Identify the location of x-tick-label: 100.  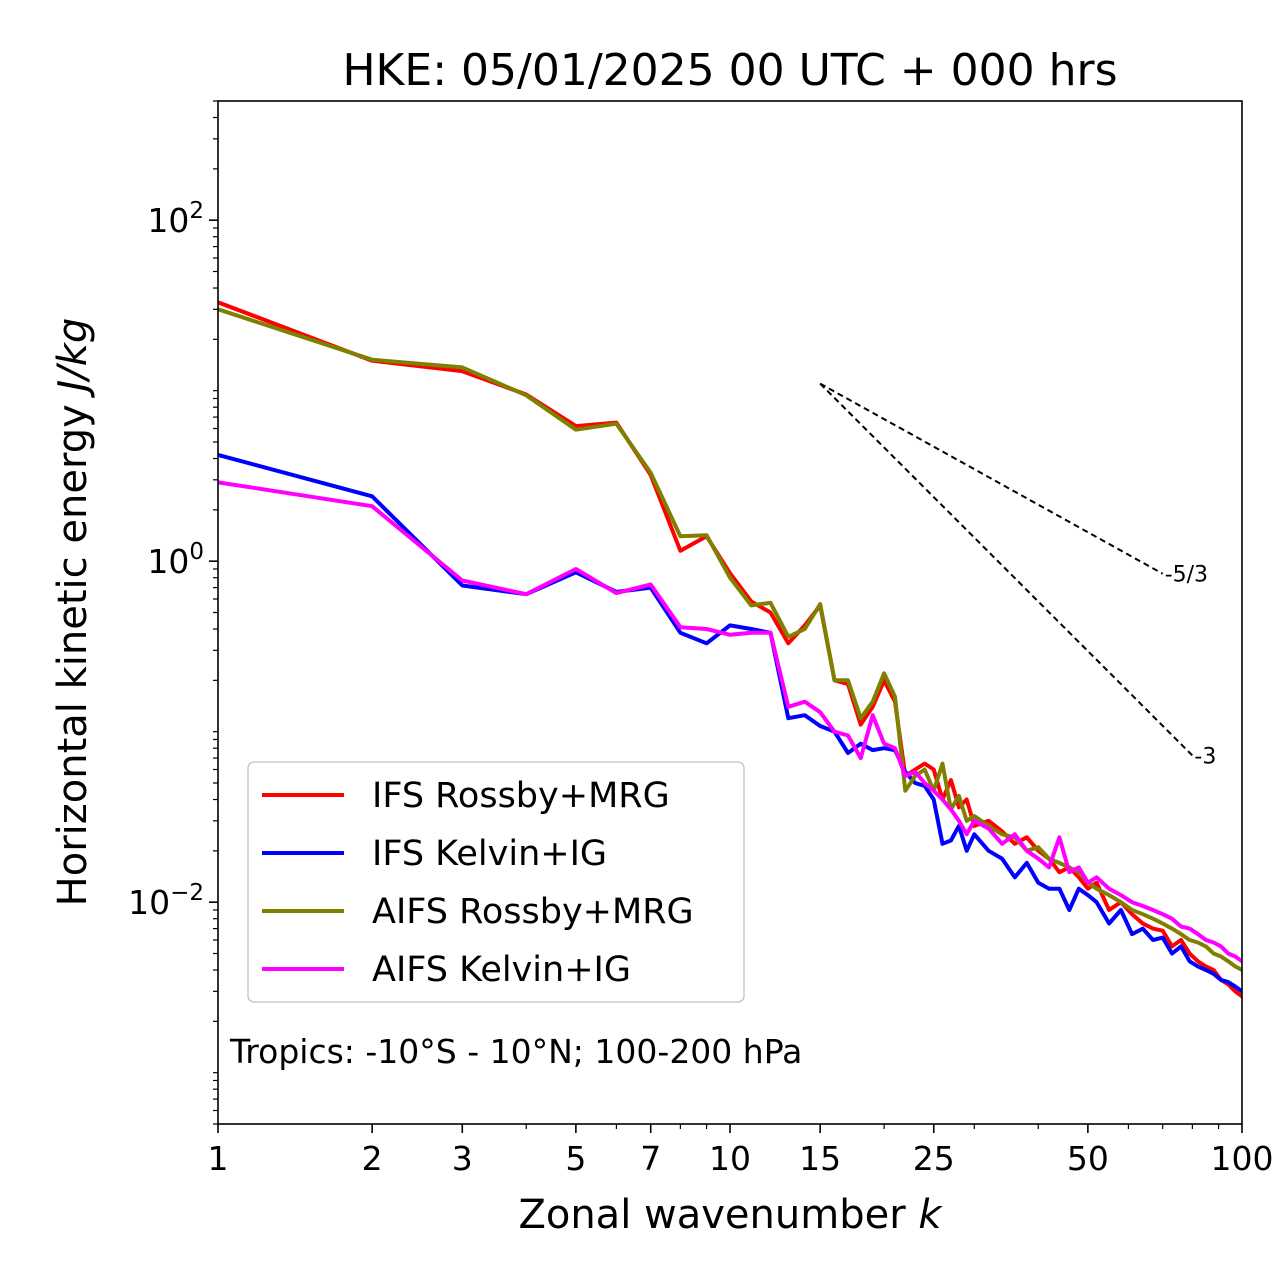
(1242, 1158).